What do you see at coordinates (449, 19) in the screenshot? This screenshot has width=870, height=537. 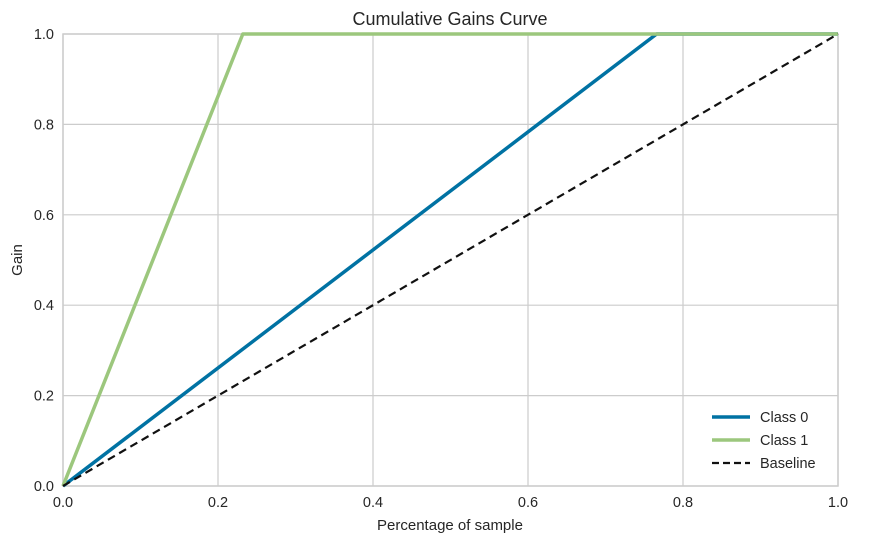 I see `chart-title: Cumulative Gains Curve` at bounding box center [449, 19].